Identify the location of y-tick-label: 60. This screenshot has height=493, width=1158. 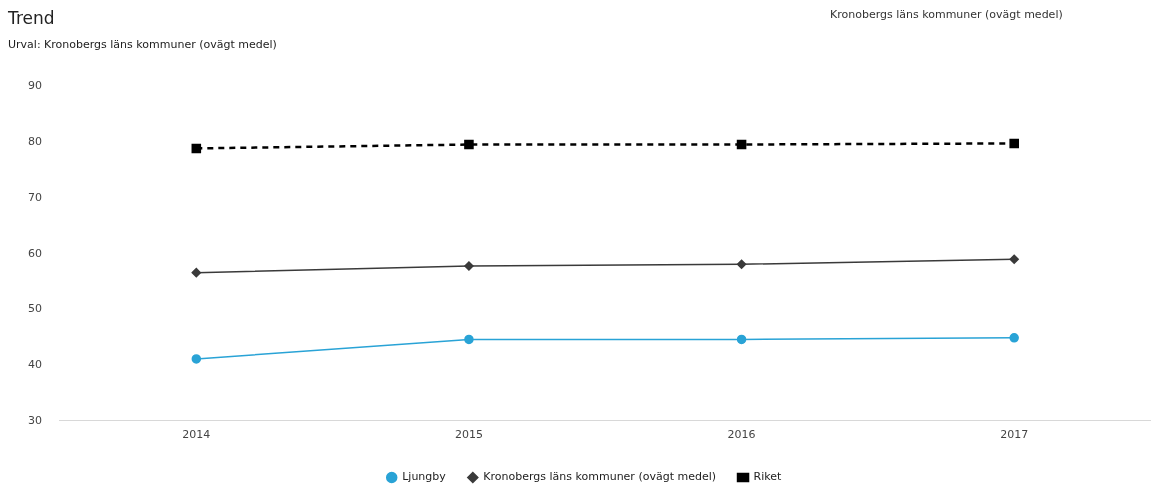
(35, 253).